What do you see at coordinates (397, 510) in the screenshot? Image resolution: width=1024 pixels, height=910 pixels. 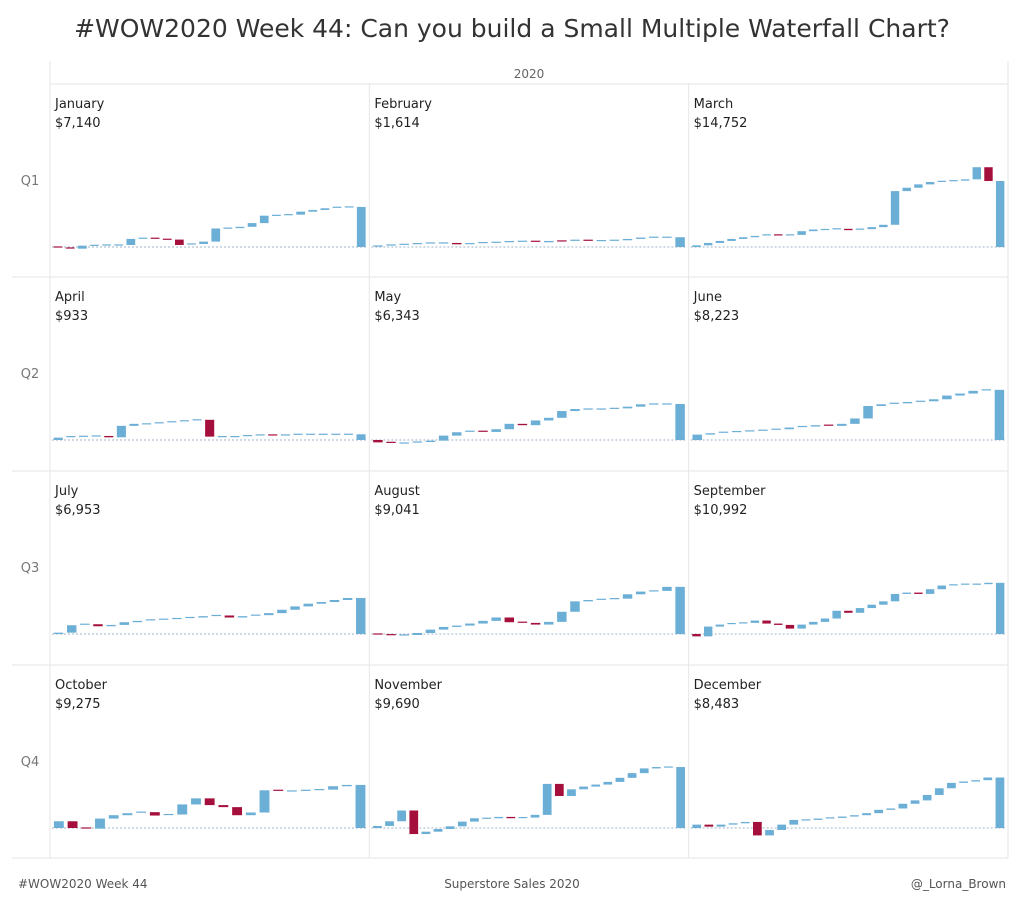 I see `month-total-label: $9,041` at bounding box center [397, 510].